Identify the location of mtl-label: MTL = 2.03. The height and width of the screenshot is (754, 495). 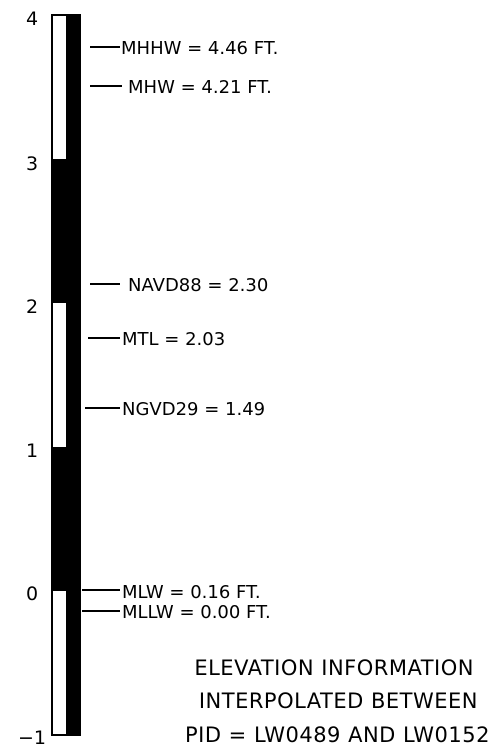
(173, 339).